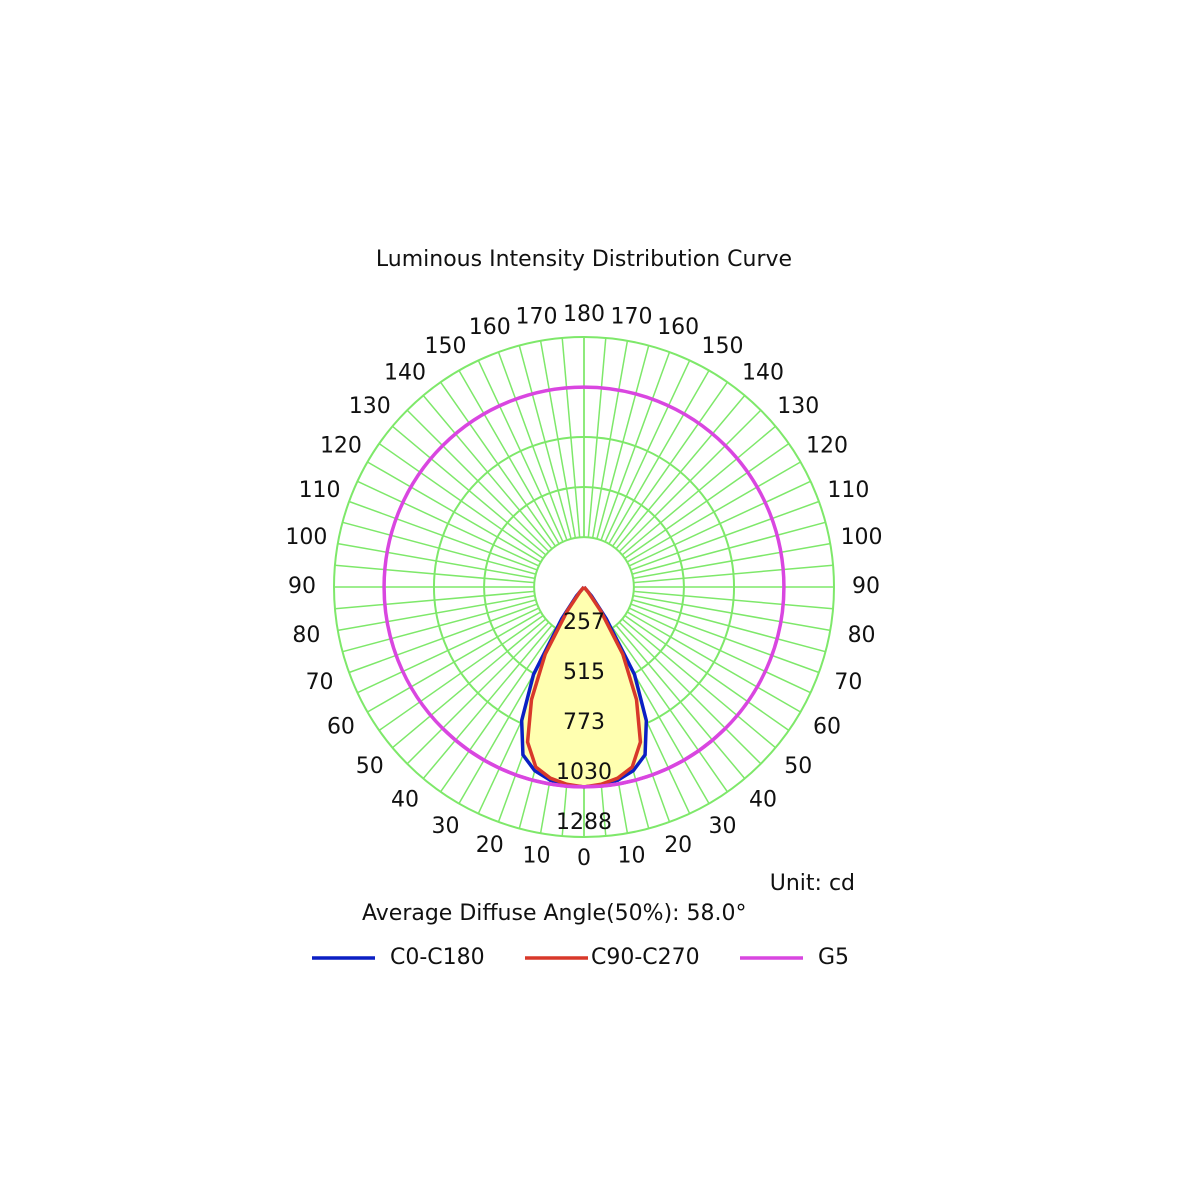  What do you see at coordinates (584, 622) in the screenshot?
I see `radial-tick-label: 257` at bounding box center [584, 622].